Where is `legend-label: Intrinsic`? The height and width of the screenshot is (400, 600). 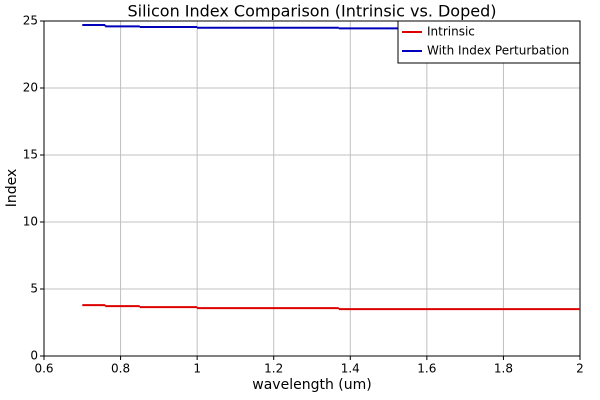
legend-label: Intrinsic is located at coordinates (451, 32).